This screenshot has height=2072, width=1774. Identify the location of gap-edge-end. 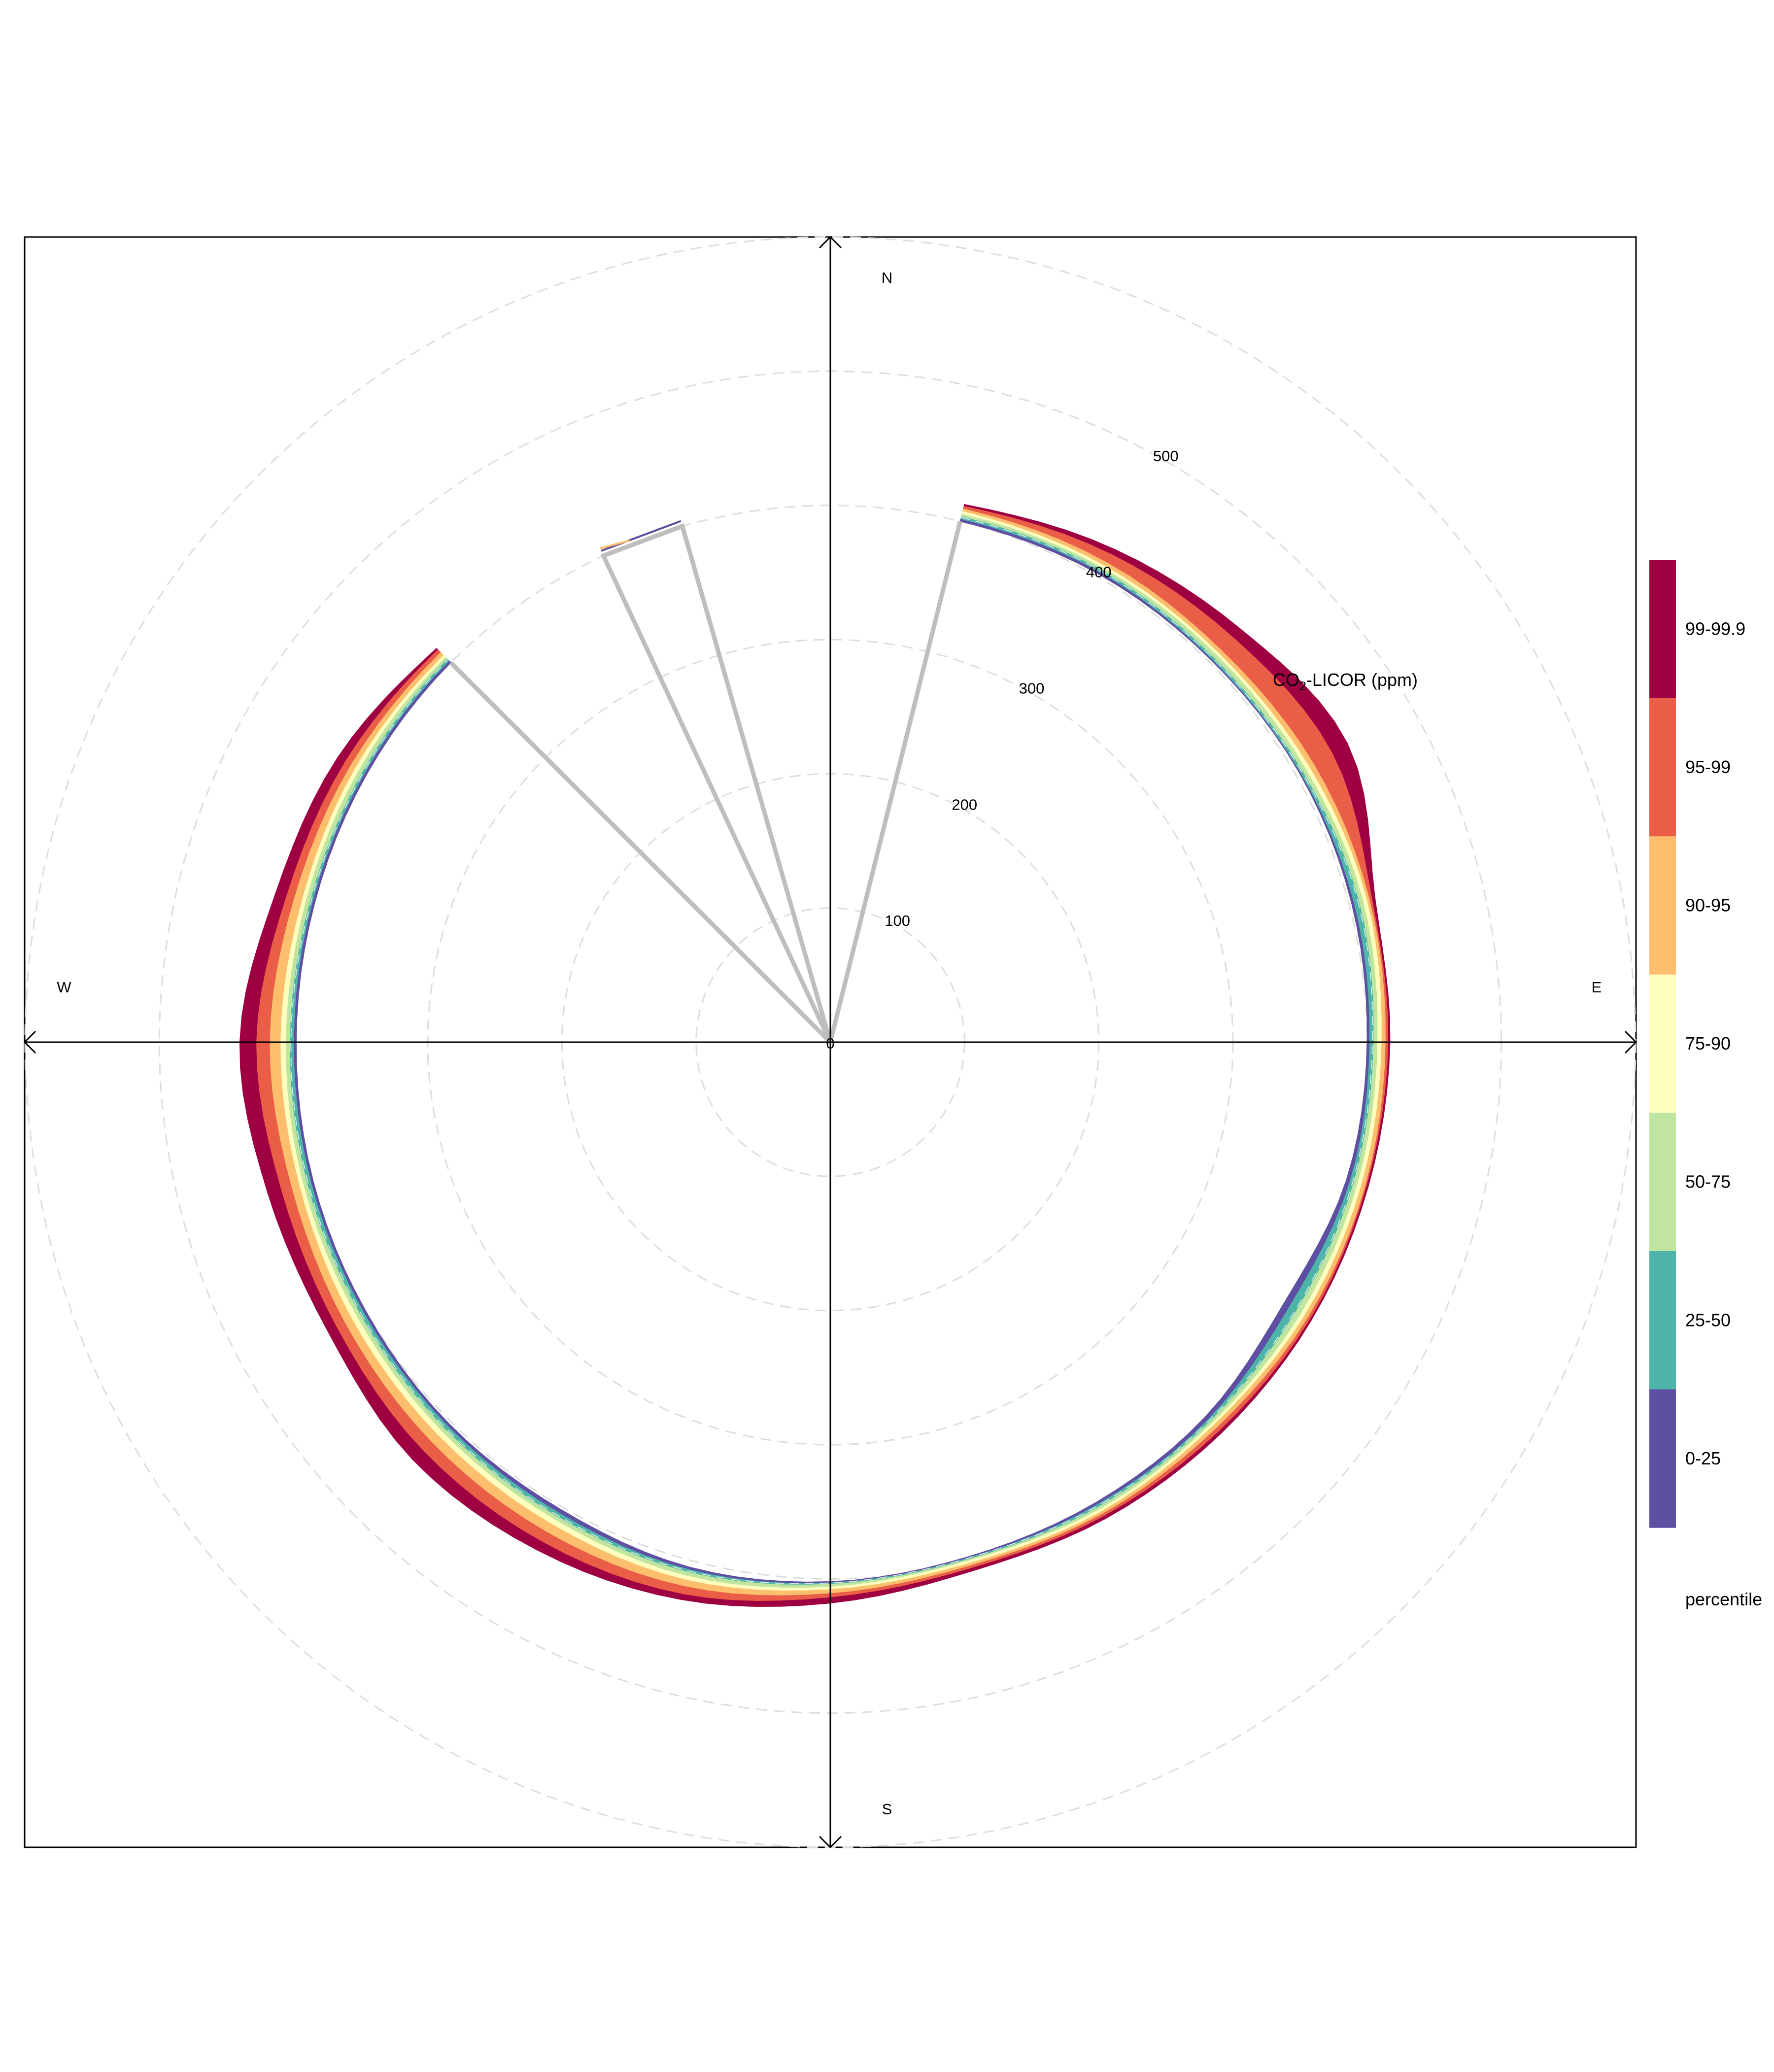
(640, 852).